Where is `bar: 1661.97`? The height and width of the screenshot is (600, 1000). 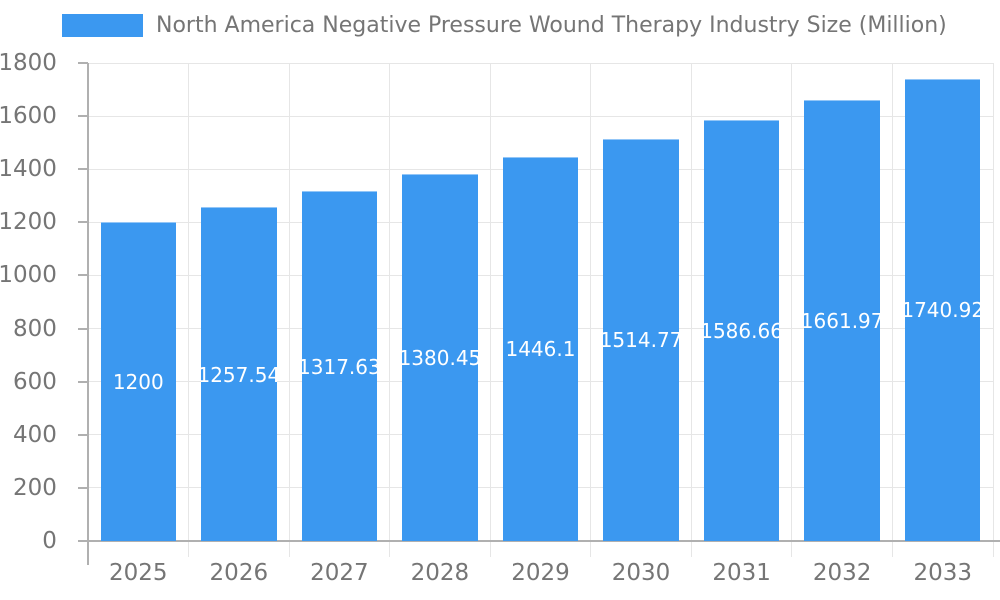 bar: 1661.97 is located at coordinates (842, 320).